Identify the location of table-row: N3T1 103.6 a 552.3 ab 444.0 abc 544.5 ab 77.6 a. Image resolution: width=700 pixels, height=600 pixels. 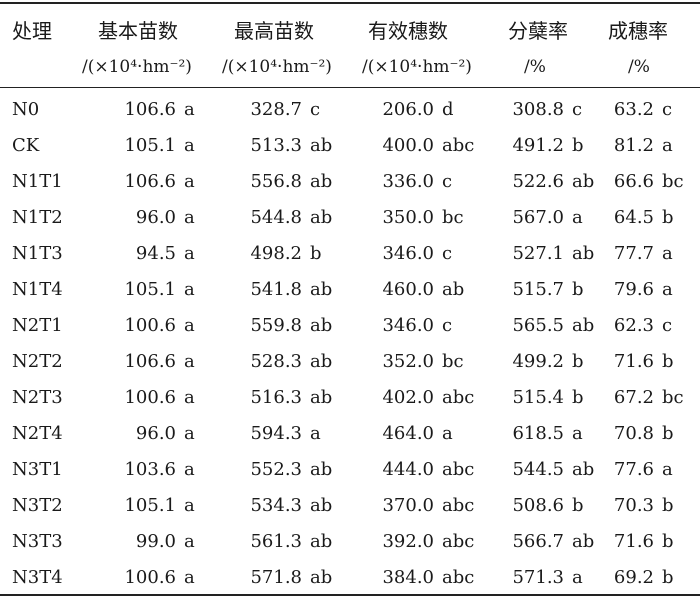
(350, 470).